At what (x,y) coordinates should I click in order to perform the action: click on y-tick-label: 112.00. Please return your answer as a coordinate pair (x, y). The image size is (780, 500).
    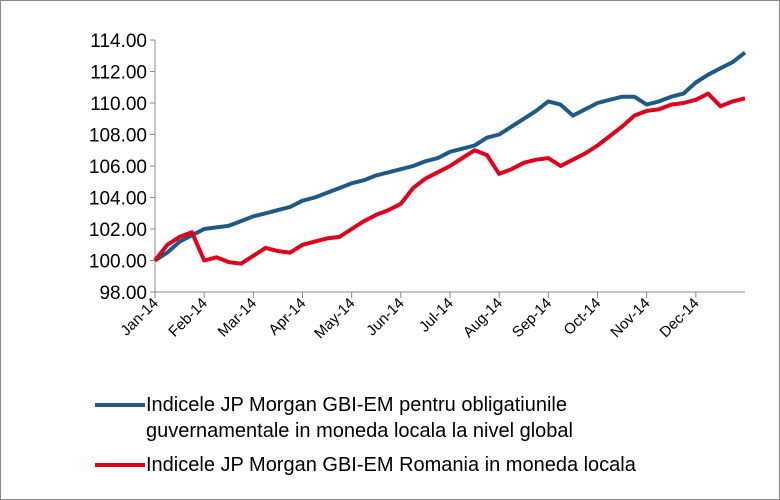
    Looking at the image, I should click on (118, 73).